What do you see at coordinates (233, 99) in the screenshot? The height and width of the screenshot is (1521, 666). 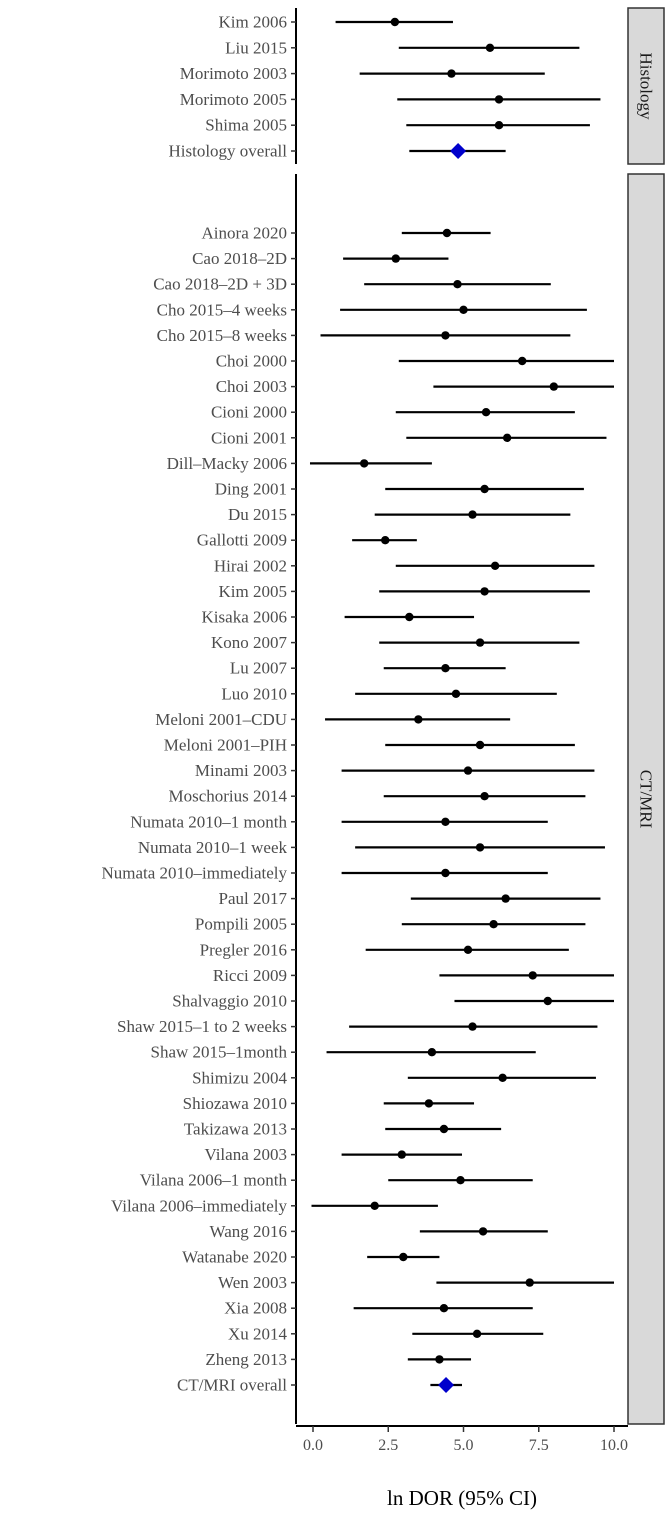 I see `row-label: Morimoto 2005` at bounding box center [233, 99].